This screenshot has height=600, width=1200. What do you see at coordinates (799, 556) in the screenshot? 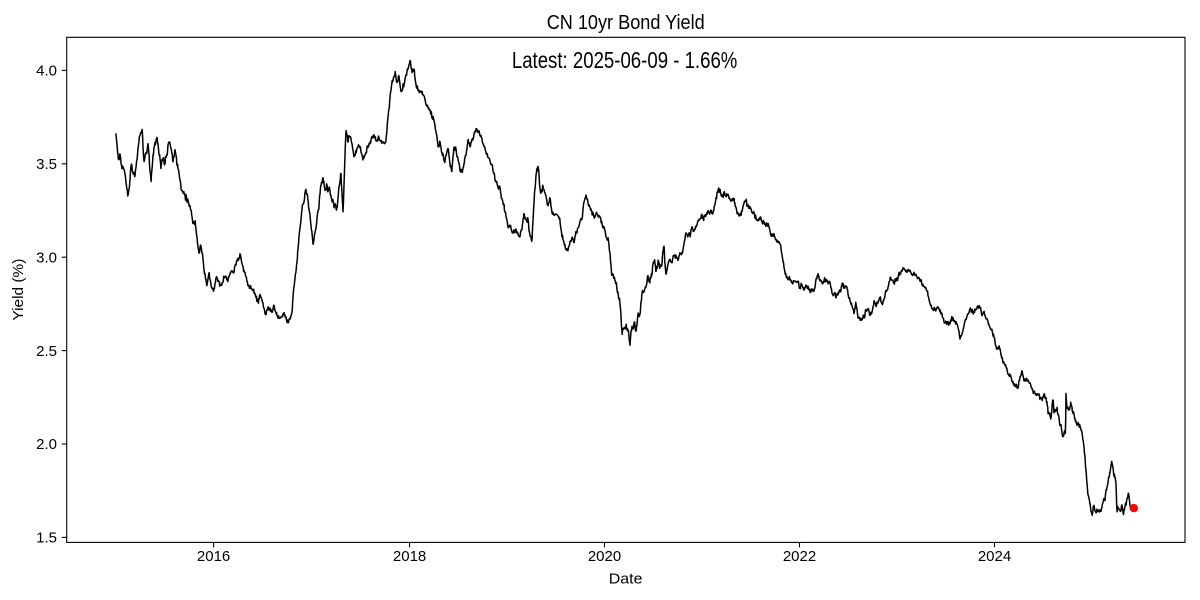
I see `svg-text: 2022` at bounding box center [799, 556].